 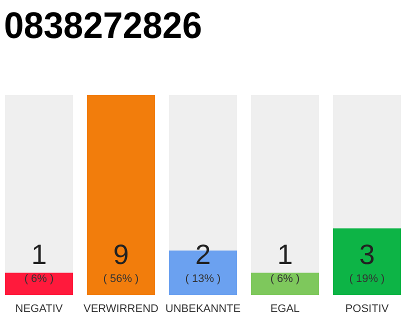 I want to click on annotation: ( 56% ), so click(x=121, y=279).